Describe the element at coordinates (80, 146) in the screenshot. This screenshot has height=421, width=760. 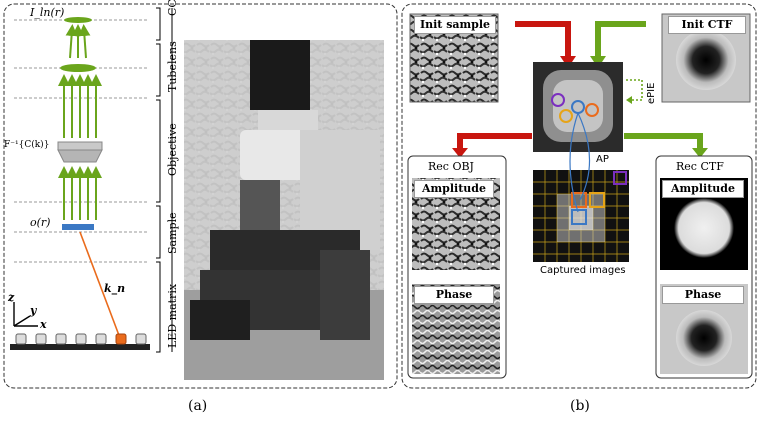
I see `objective-top` at that location.